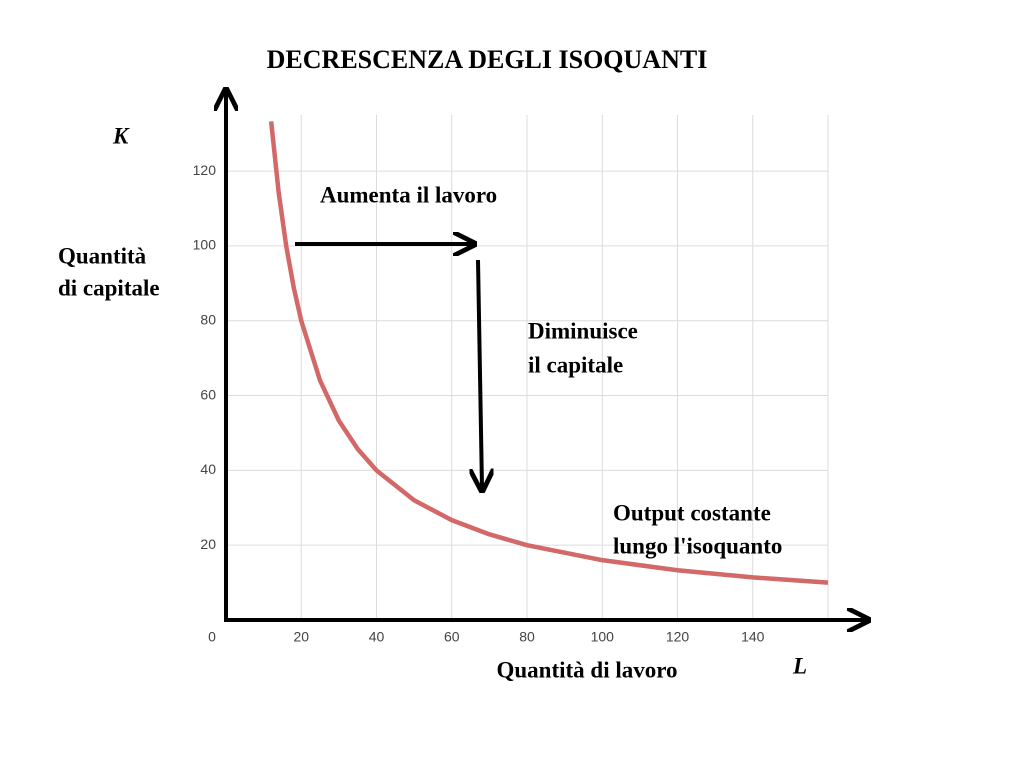 This screenshot has width=1024, height=777. Describe the element at coordinates (212, 637) in the screenshot. I see `x-tick-label: 0` at that location.